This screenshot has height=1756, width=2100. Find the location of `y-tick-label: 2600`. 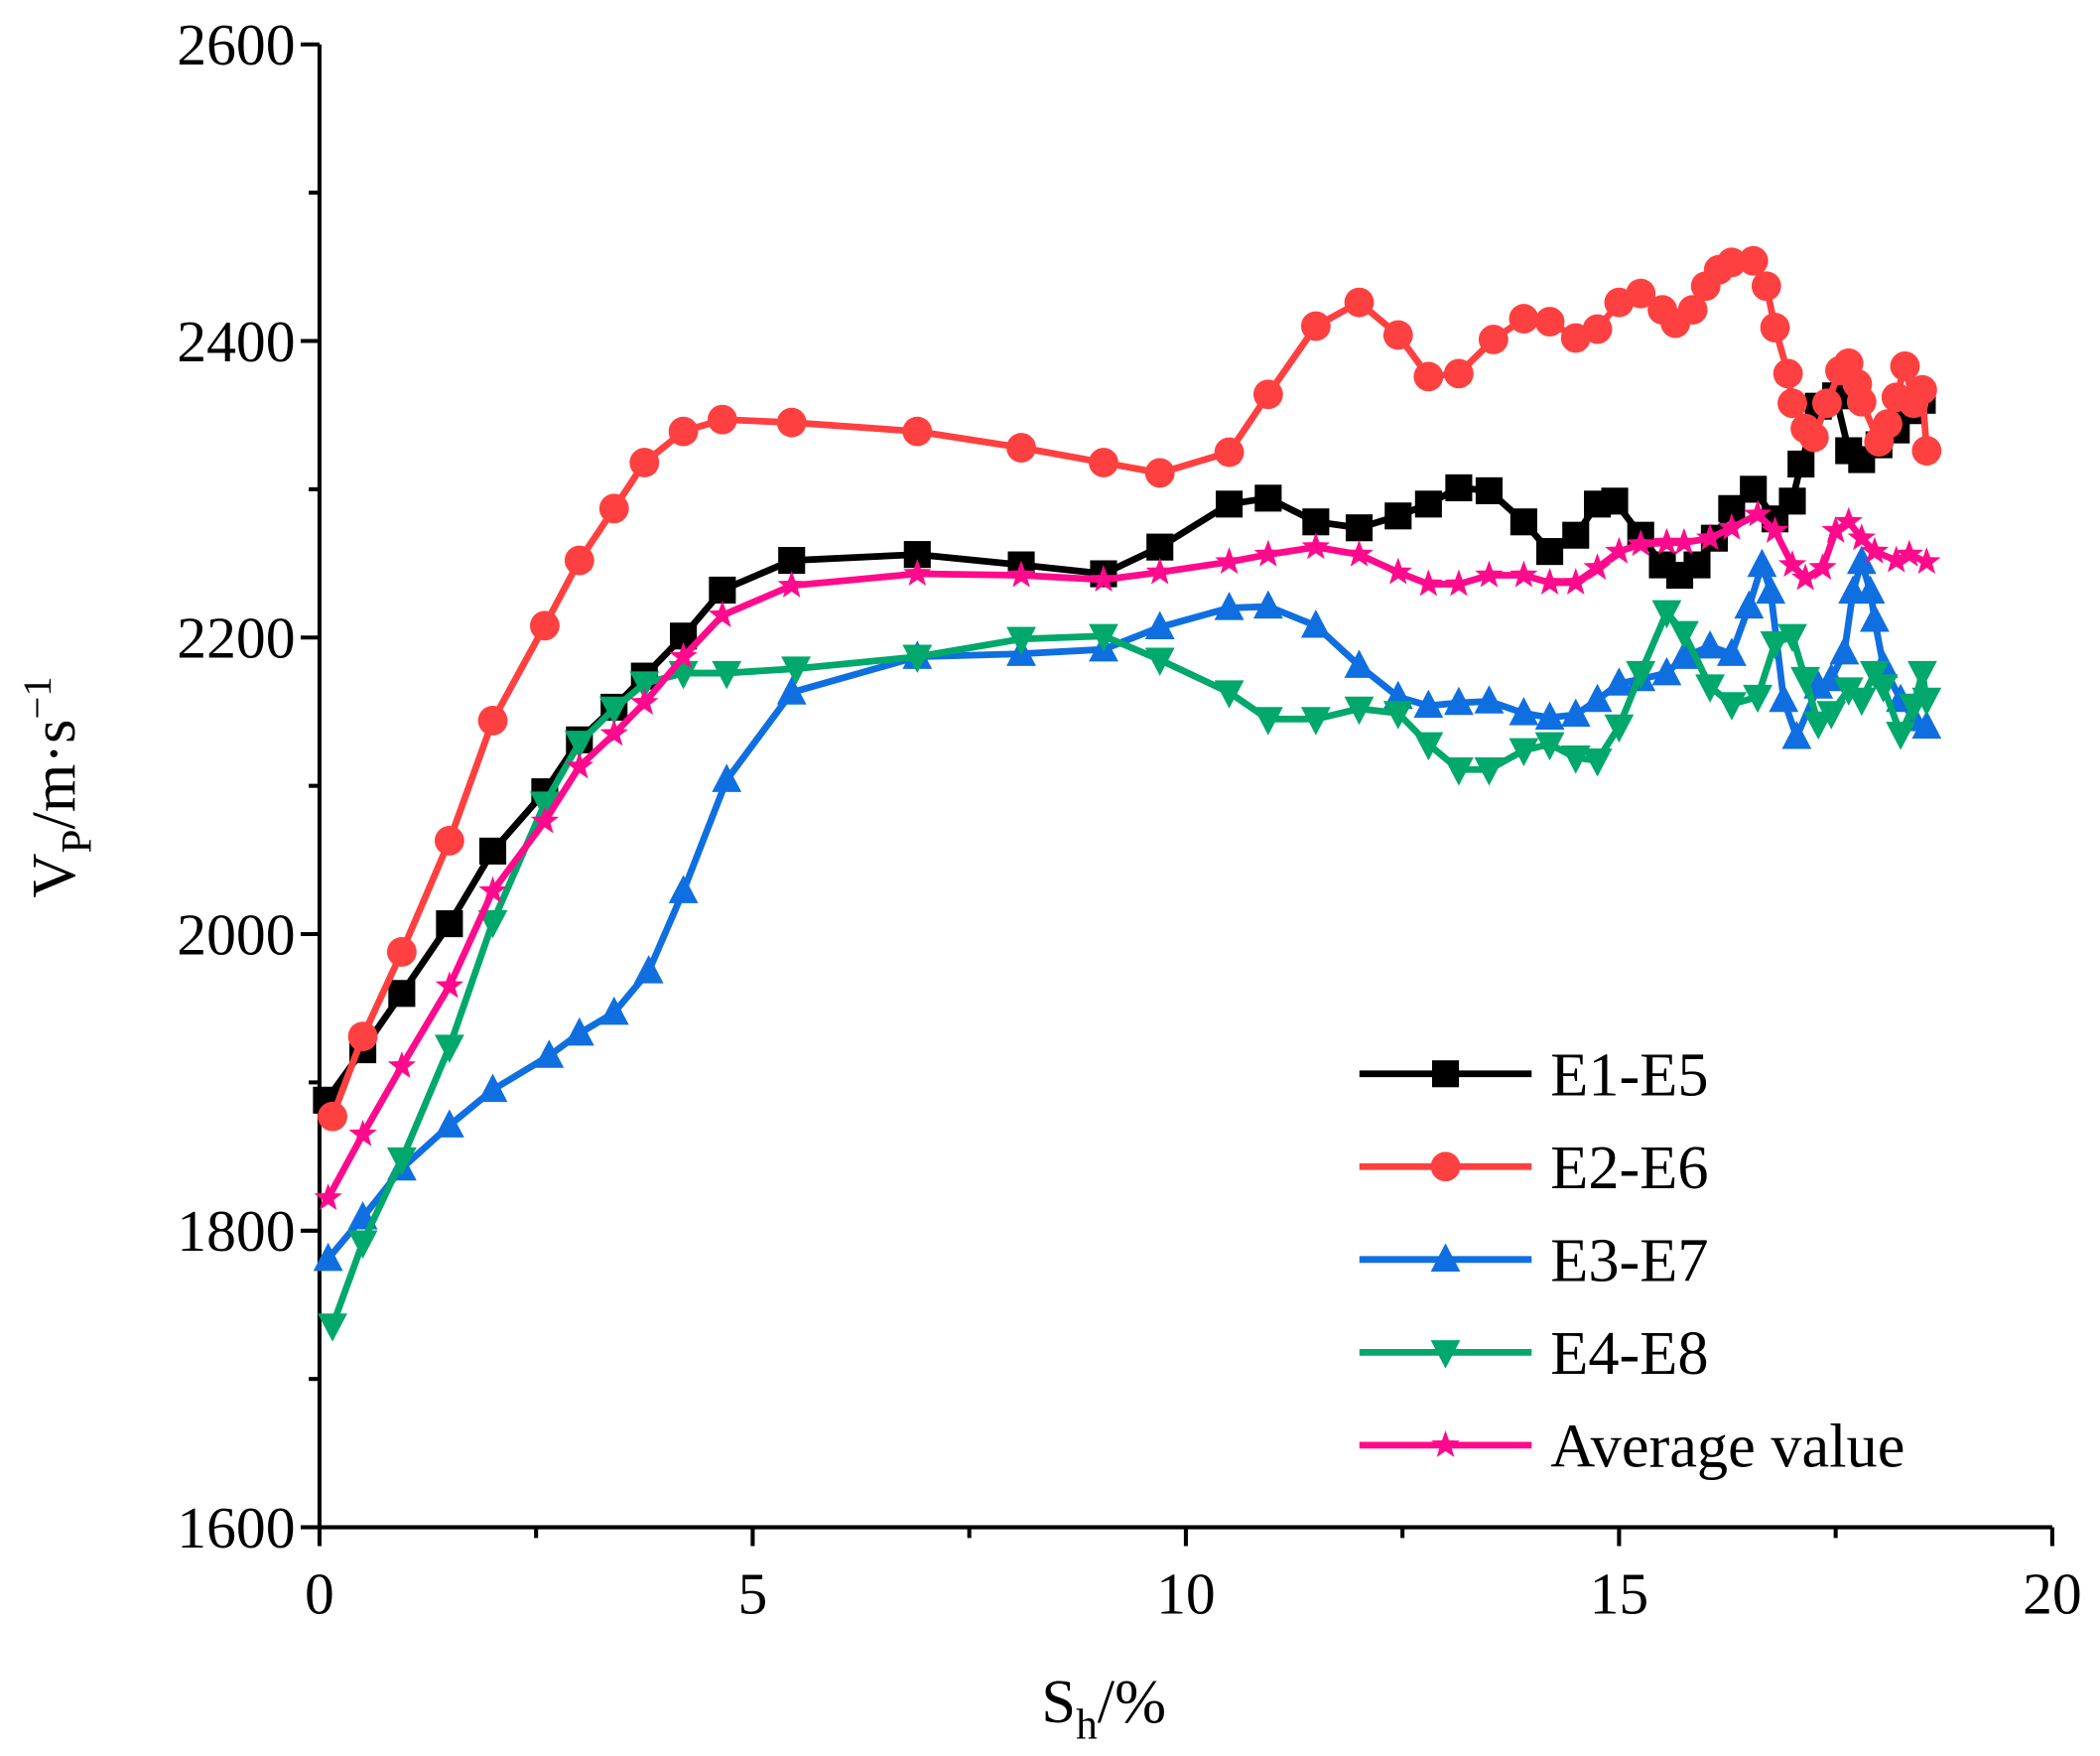

y-tick-label: 2600 is located at coordinates (236, 44).